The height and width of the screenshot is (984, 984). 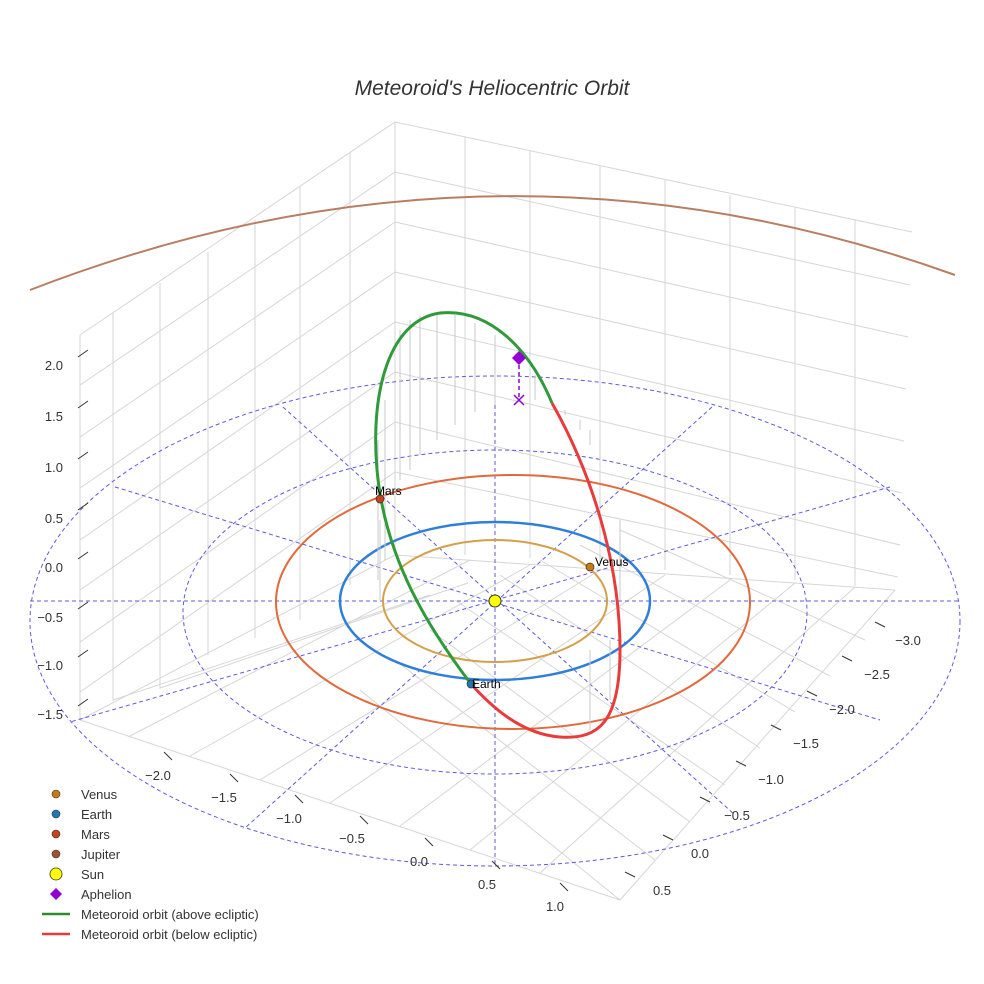 What do you see at coordinates (771, 779) in the screenshot?
I see `y-tick-label: −1.0` at bounding box center [771, 779].